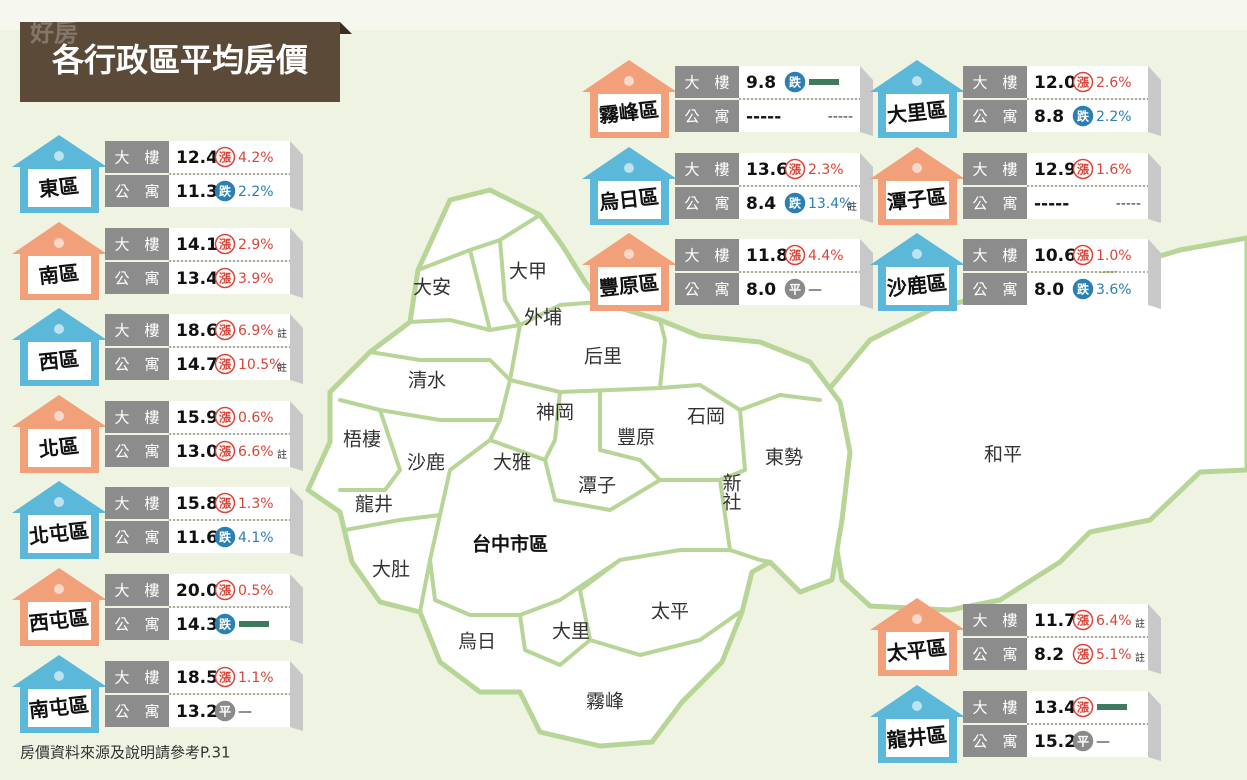 The image size is (1247, 780). Describe the element at coordinates (256, 245) in the screenshot. I see `change: 2.9%` at that location.